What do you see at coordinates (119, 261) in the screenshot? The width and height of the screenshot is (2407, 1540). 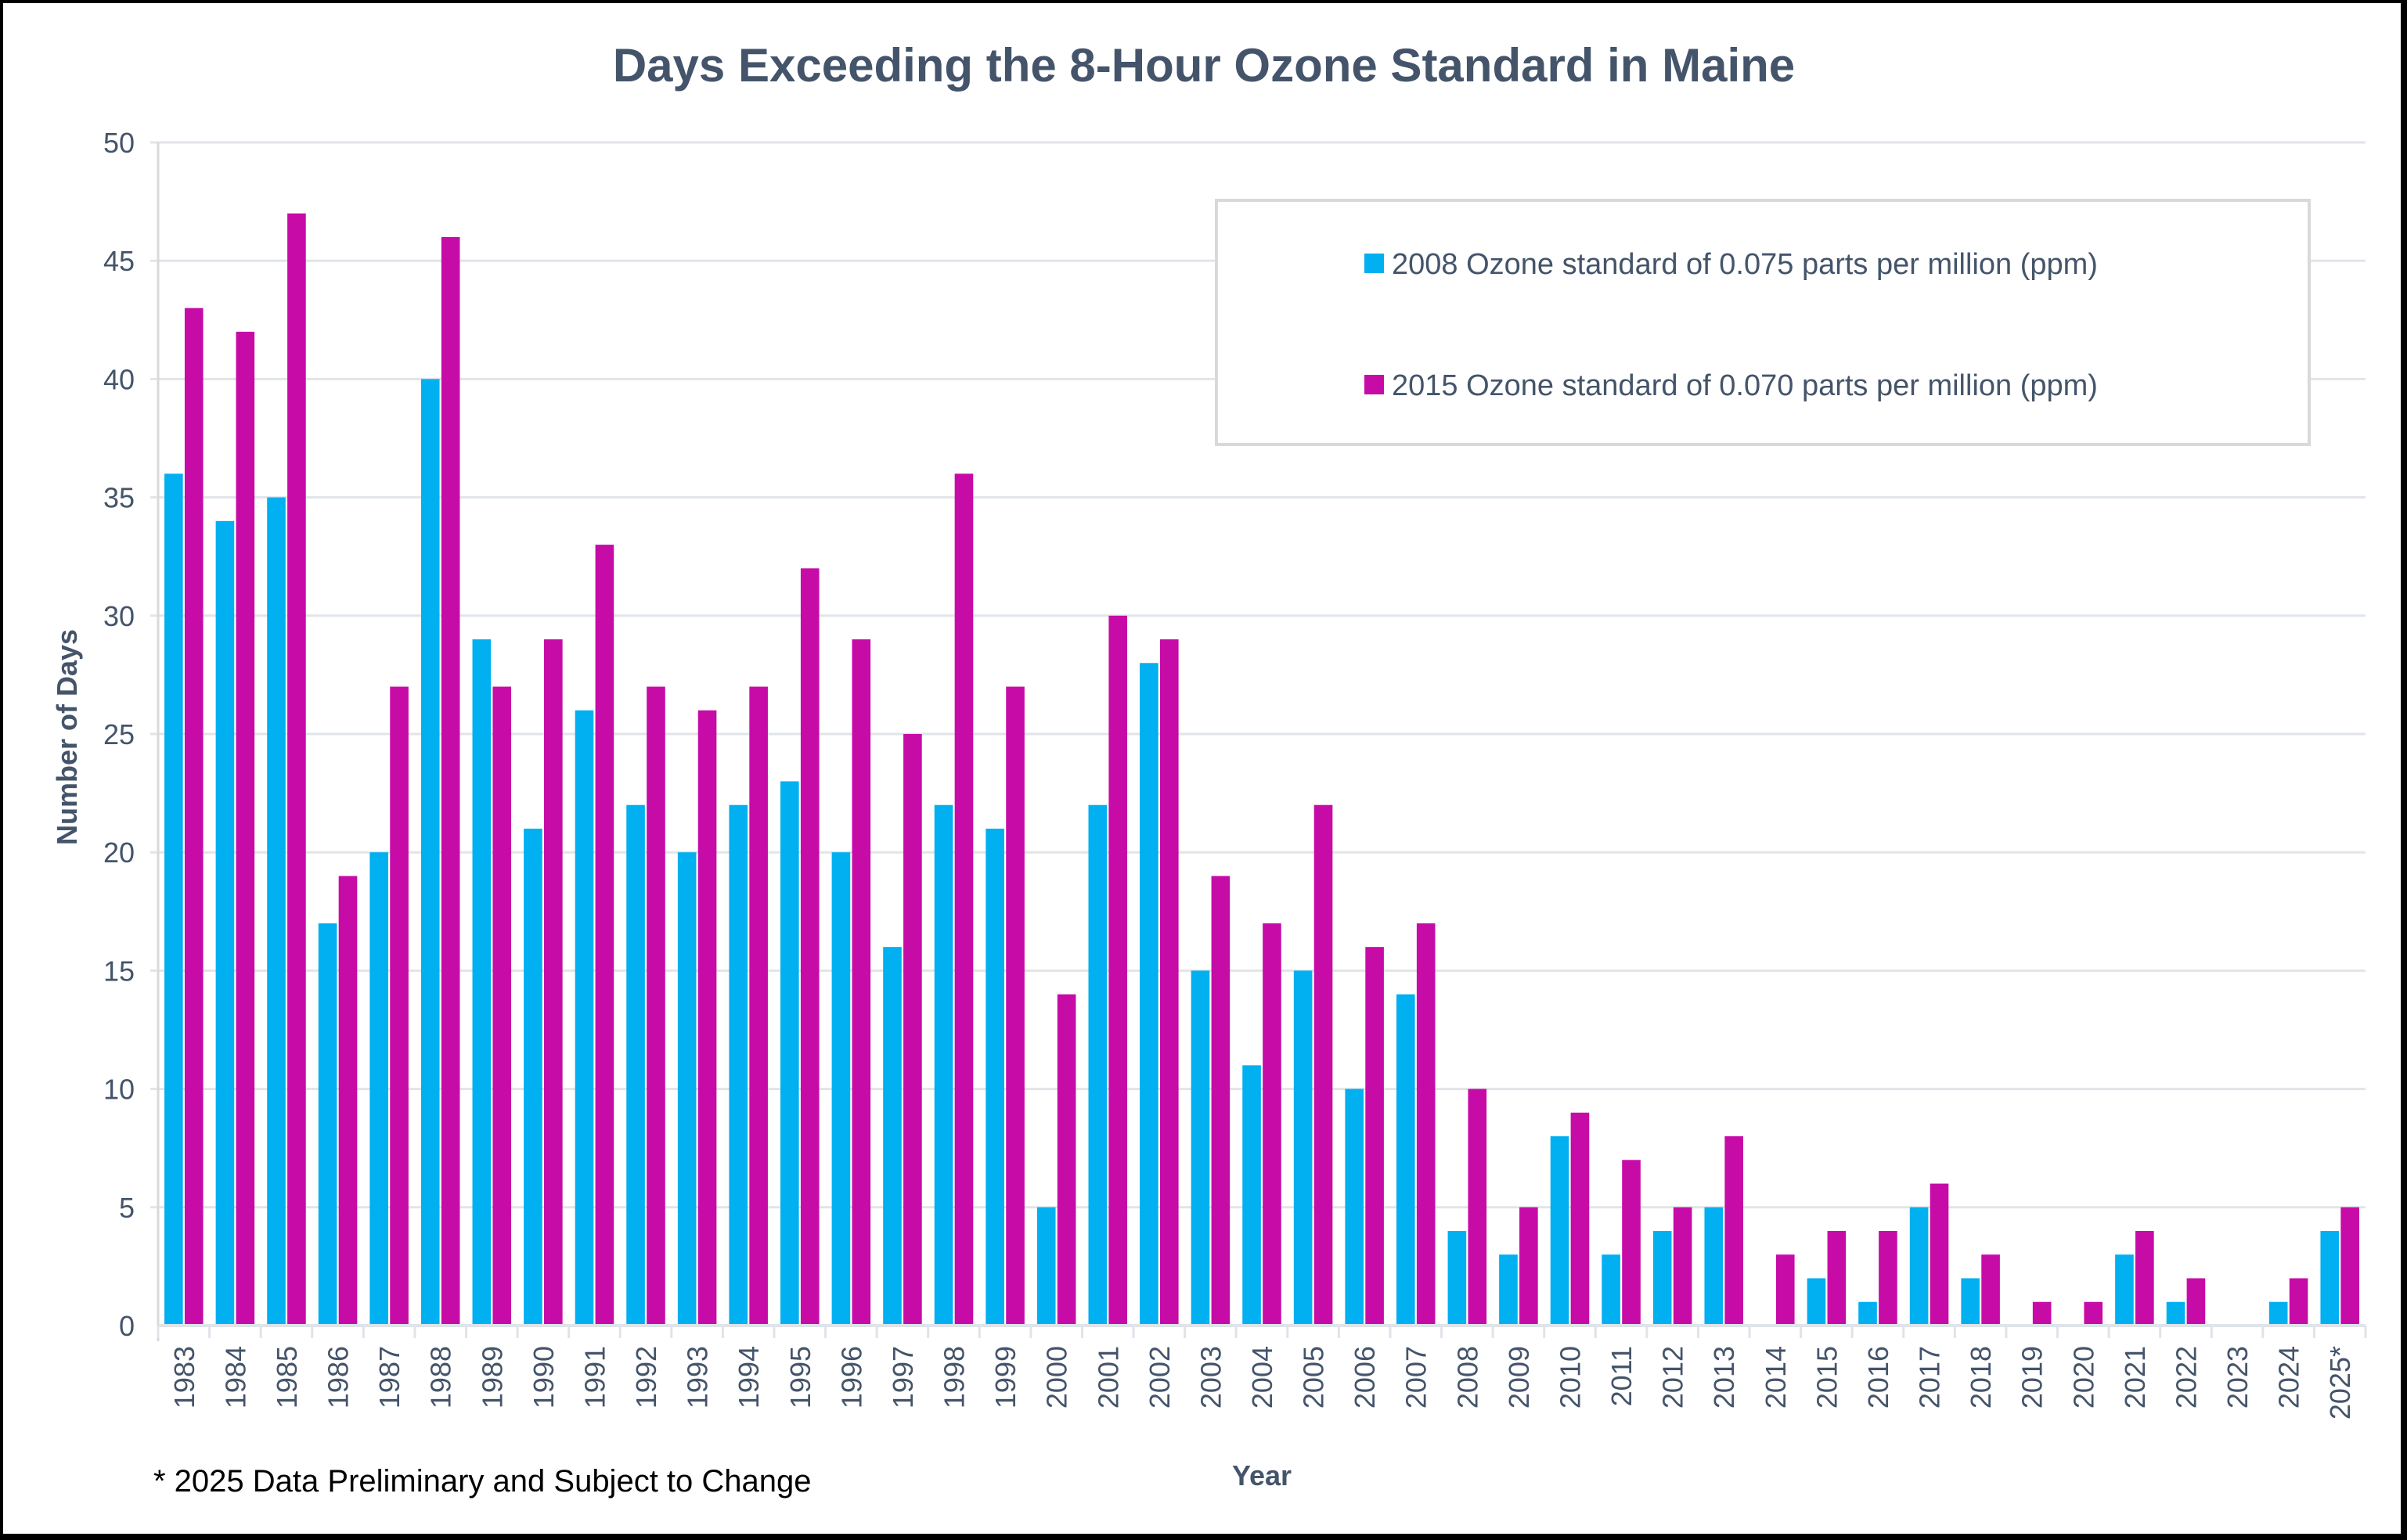 I see `y-tick-label: 45` at bounding box center [119, 261].